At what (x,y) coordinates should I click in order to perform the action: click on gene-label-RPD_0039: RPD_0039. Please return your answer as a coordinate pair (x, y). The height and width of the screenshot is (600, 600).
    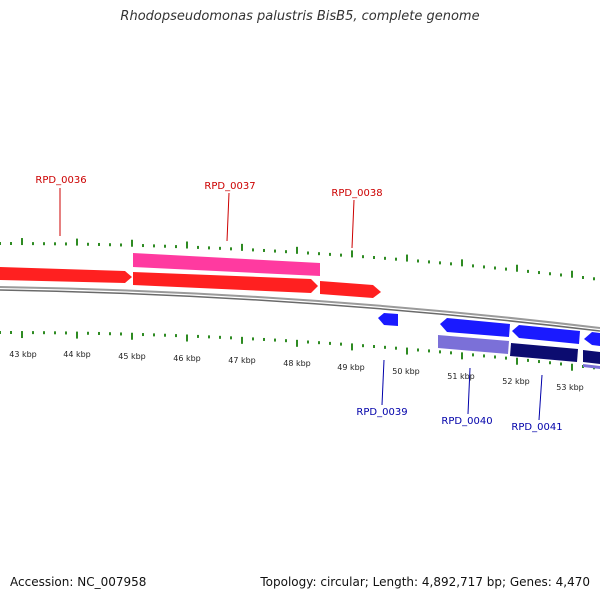
    Looking at the image, I should click on (381, 412).